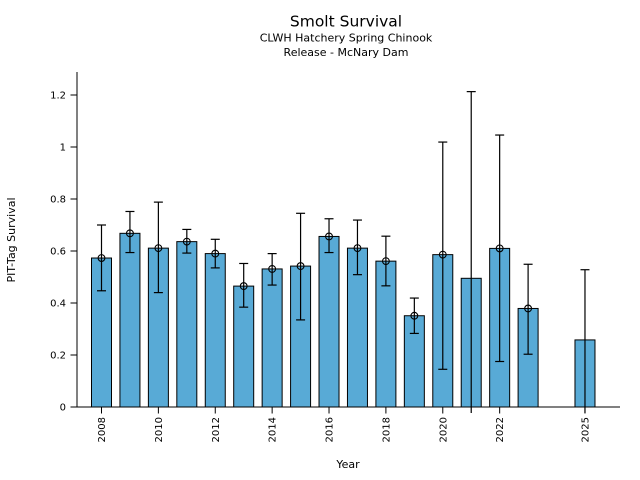 The height and width of the screenshot is (480, 640). What do you see at coordinates (101, 258) in the screenshot?
I see `mean-marker-2008` at bounding box center [101, 258].